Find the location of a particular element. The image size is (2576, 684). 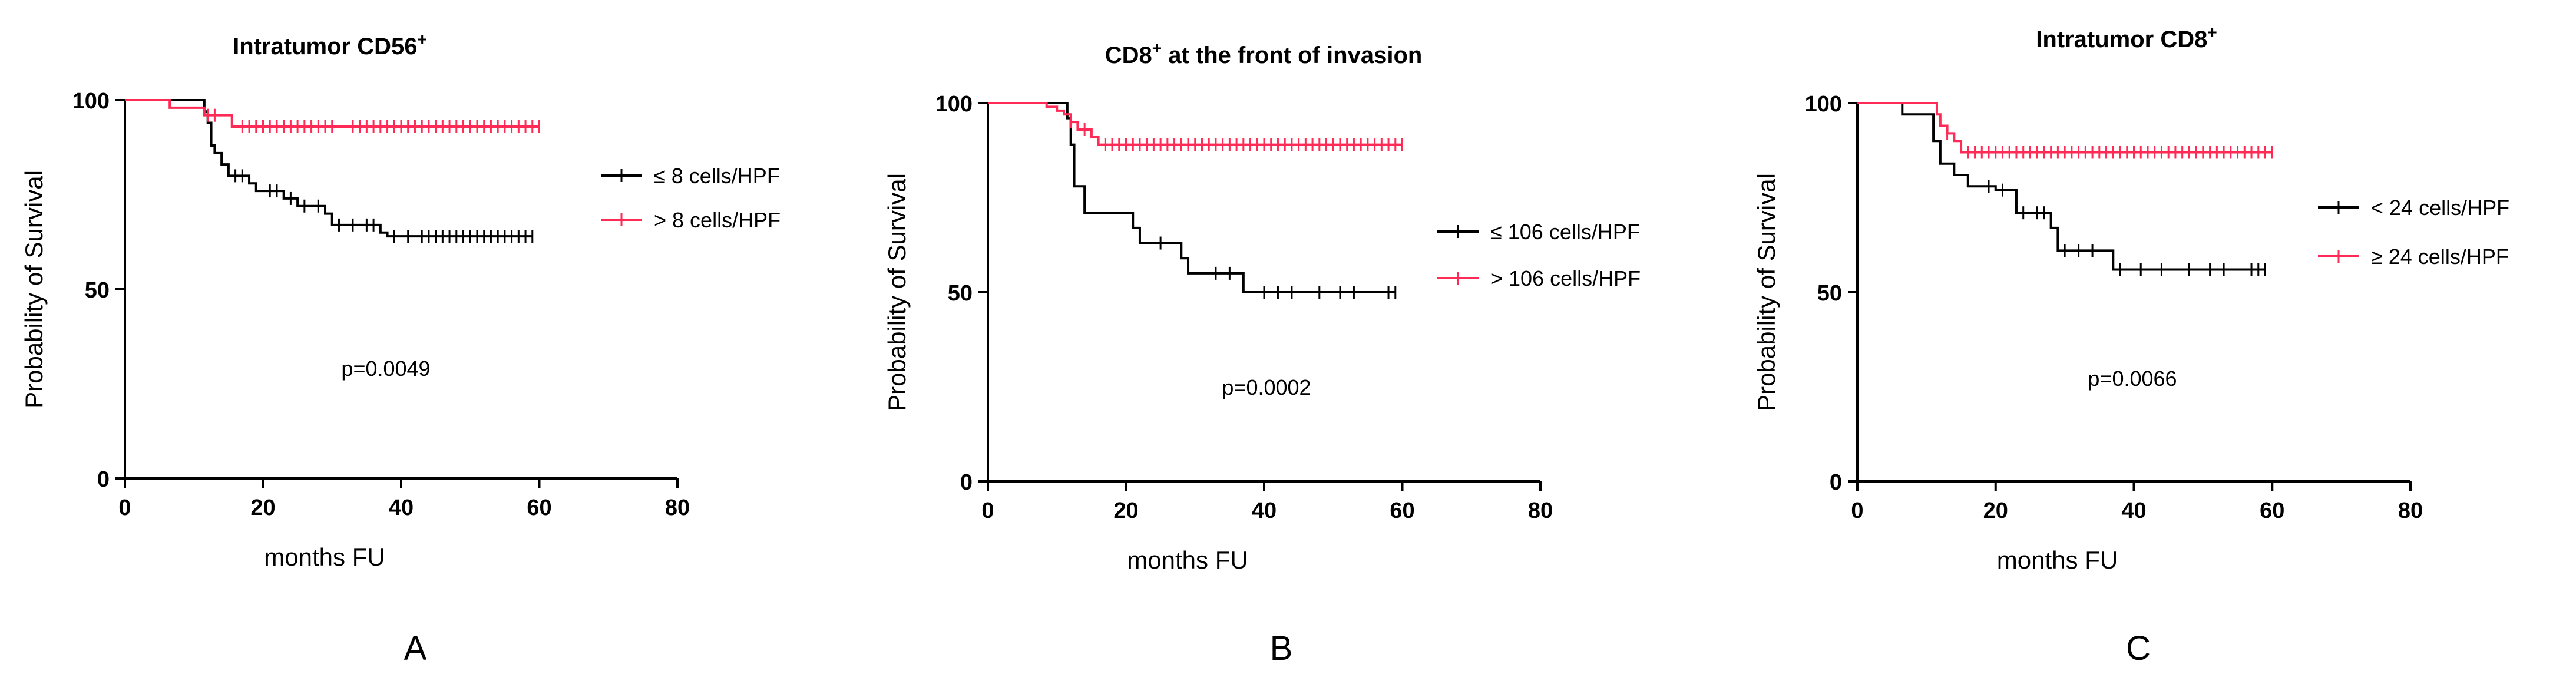

legend-label: ≤ 8 cells/HPF is located at coordinates (717, 176).